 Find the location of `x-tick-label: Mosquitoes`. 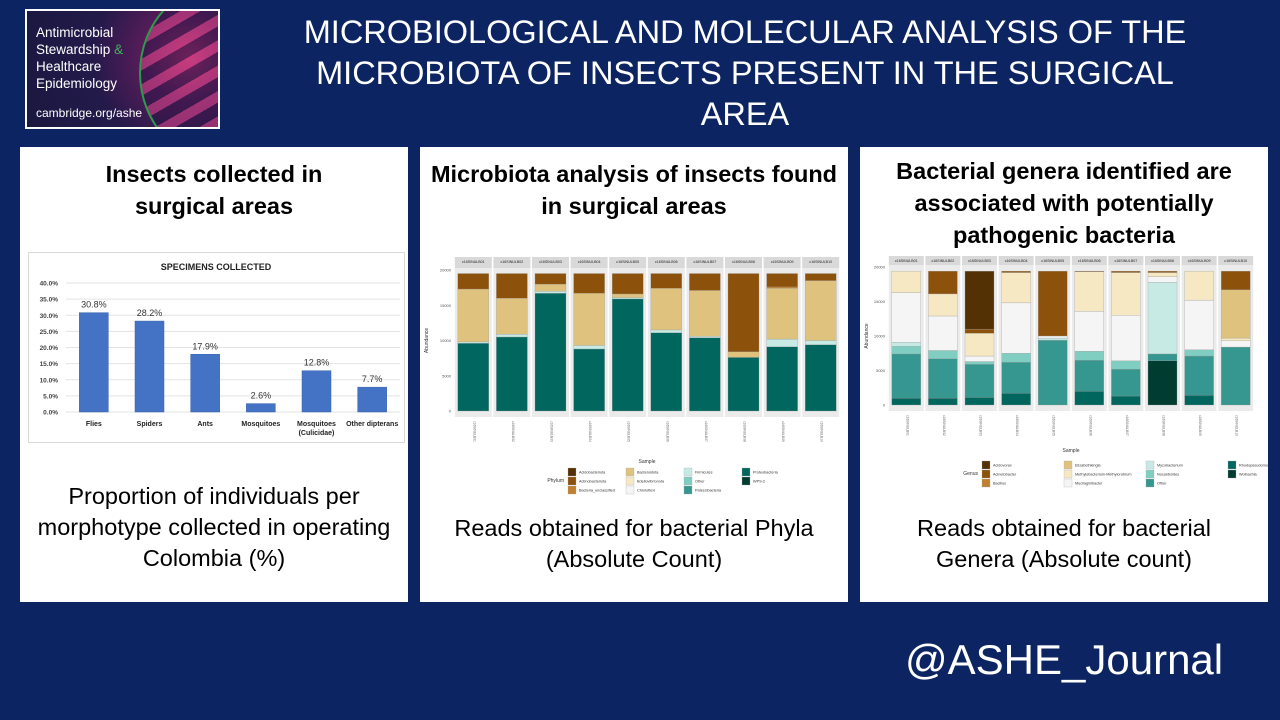

x-tick-label: Mosquitoes is located at coordinates (260, 424).